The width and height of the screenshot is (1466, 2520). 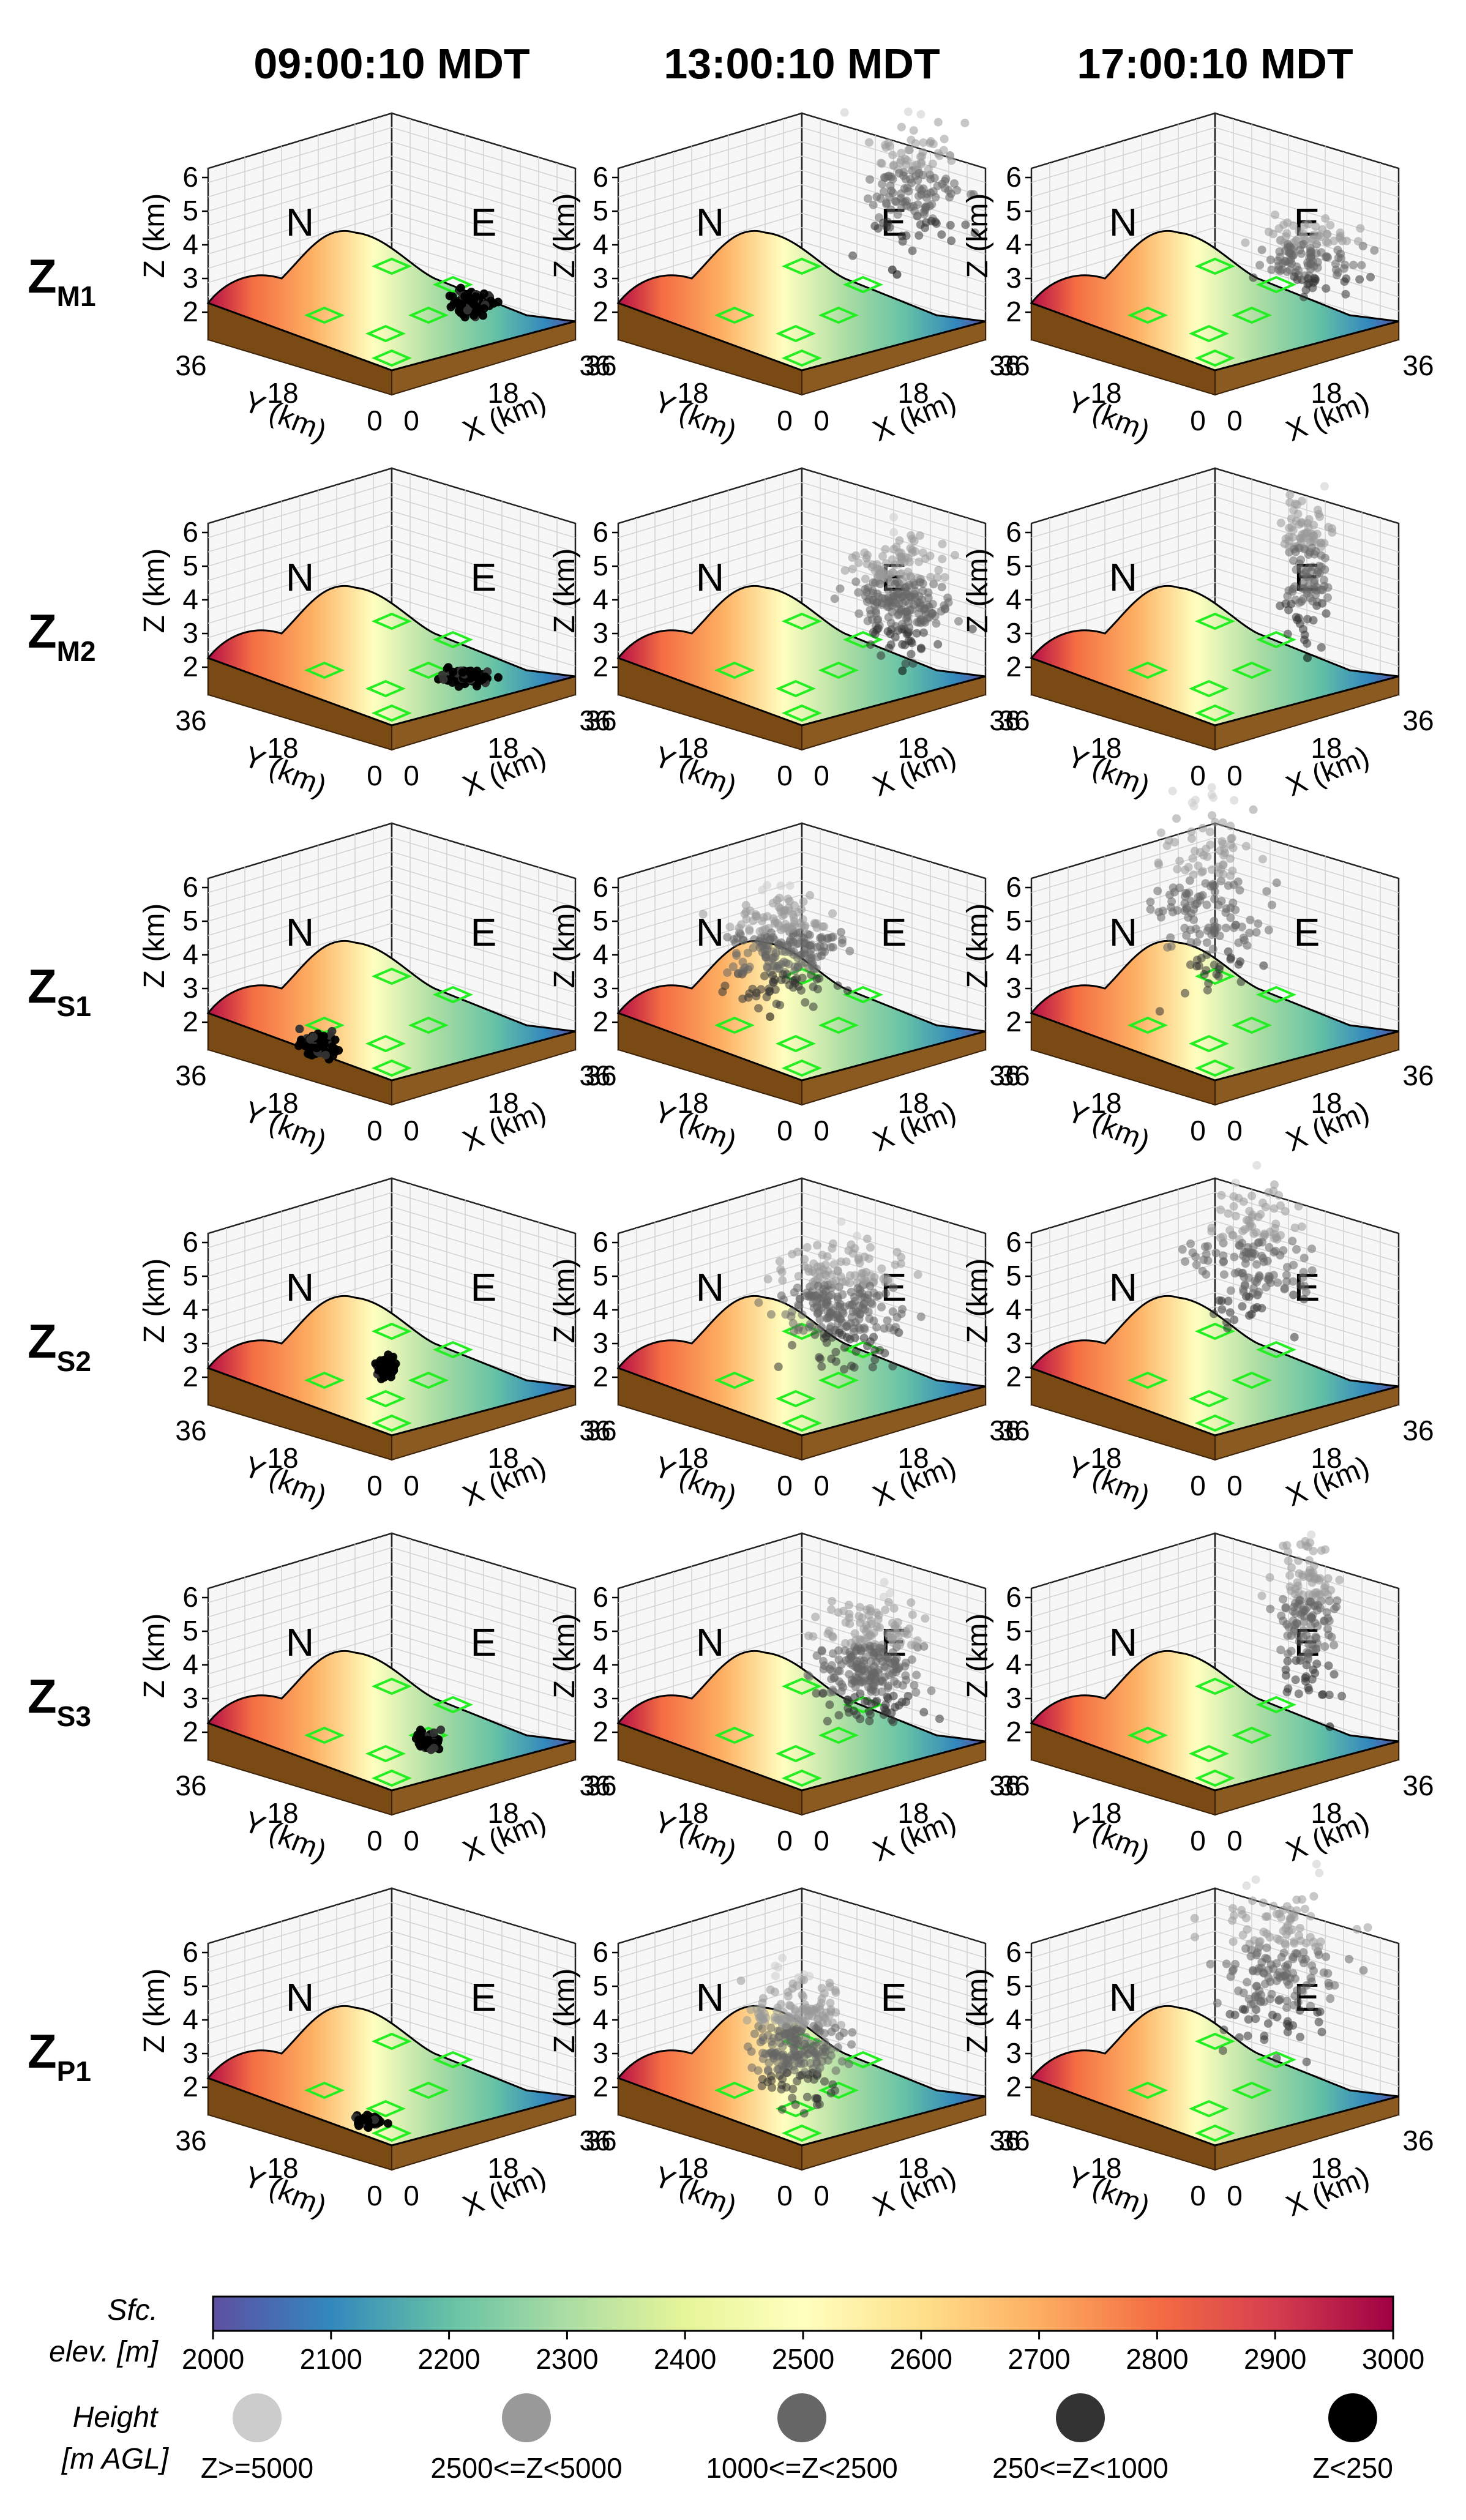 I want to click on z-tick-label: 4, so click(x=600, y=1664).